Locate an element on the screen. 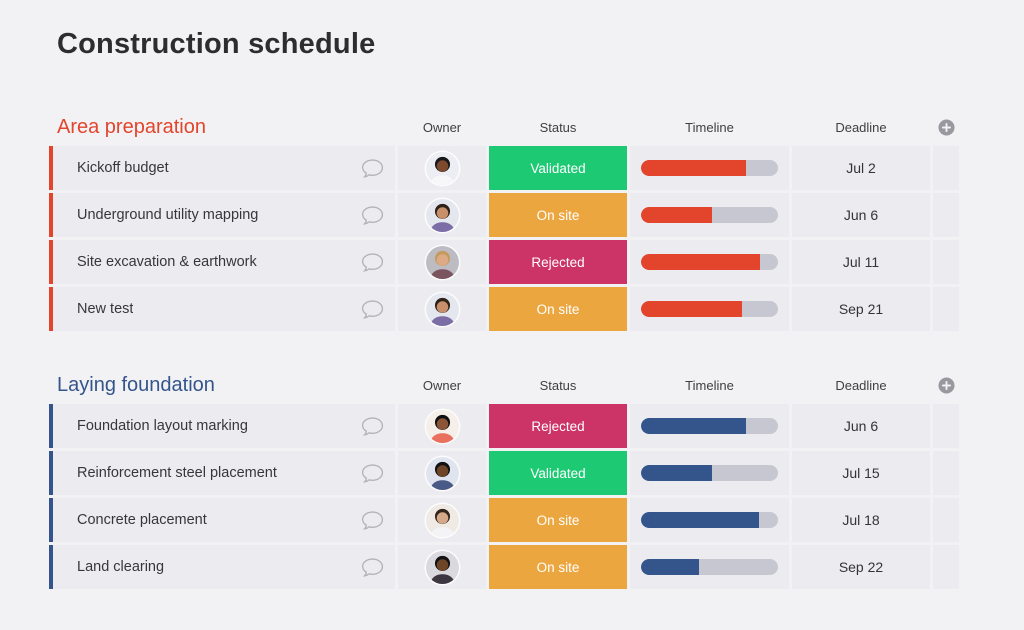  task-cell: New test is located at coordinates (222, 309).